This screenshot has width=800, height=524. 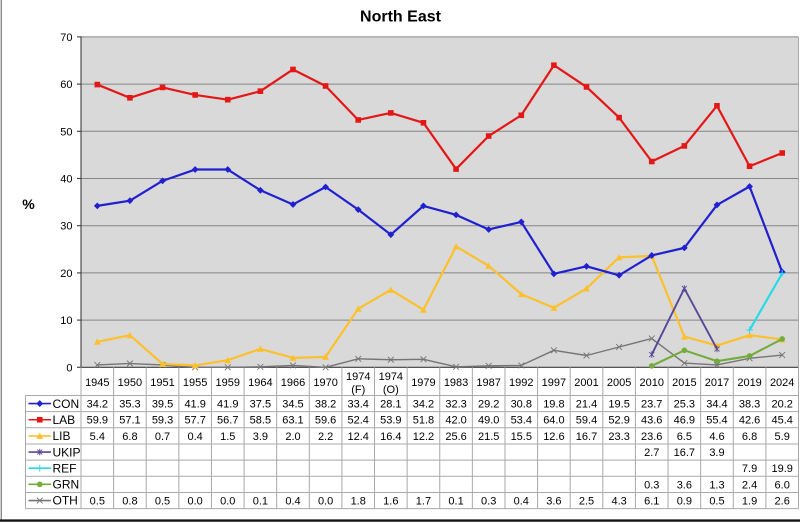 What do you see at coordinates (66, 321) in the screenshot?
I see `svg-text: 10` at bounding box center [66, 321].